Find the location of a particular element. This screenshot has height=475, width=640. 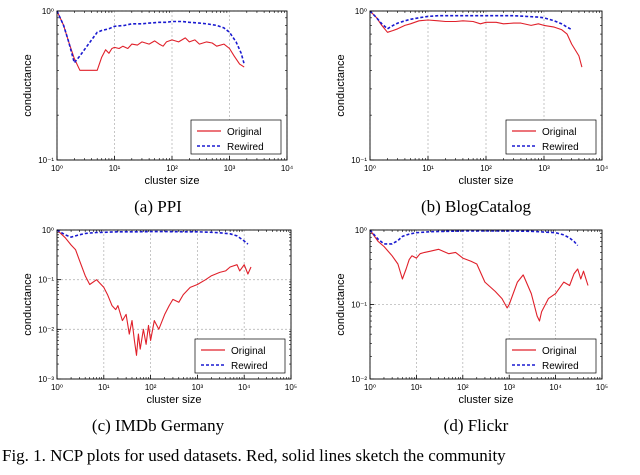

caption-blogcatalog: (b) BlogCatalog is located at coordinates (475, 206).